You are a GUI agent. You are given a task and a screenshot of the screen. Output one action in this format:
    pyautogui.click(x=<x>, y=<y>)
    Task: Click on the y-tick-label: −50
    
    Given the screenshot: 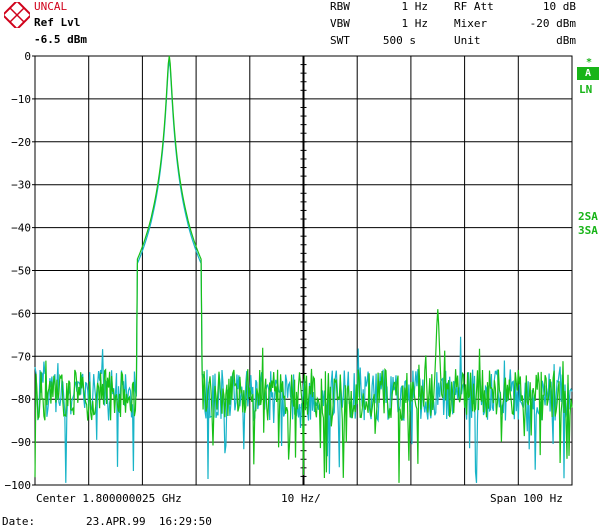 What is the action you would take?
    pyautogui.click(x=21, y=271)
    